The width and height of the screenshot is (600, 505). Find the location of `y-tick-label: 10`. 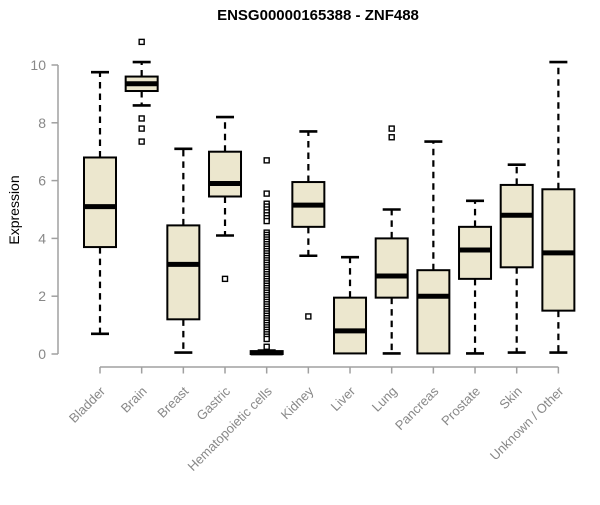

y-tick-label: 10 is located at coordinates (38, 65).